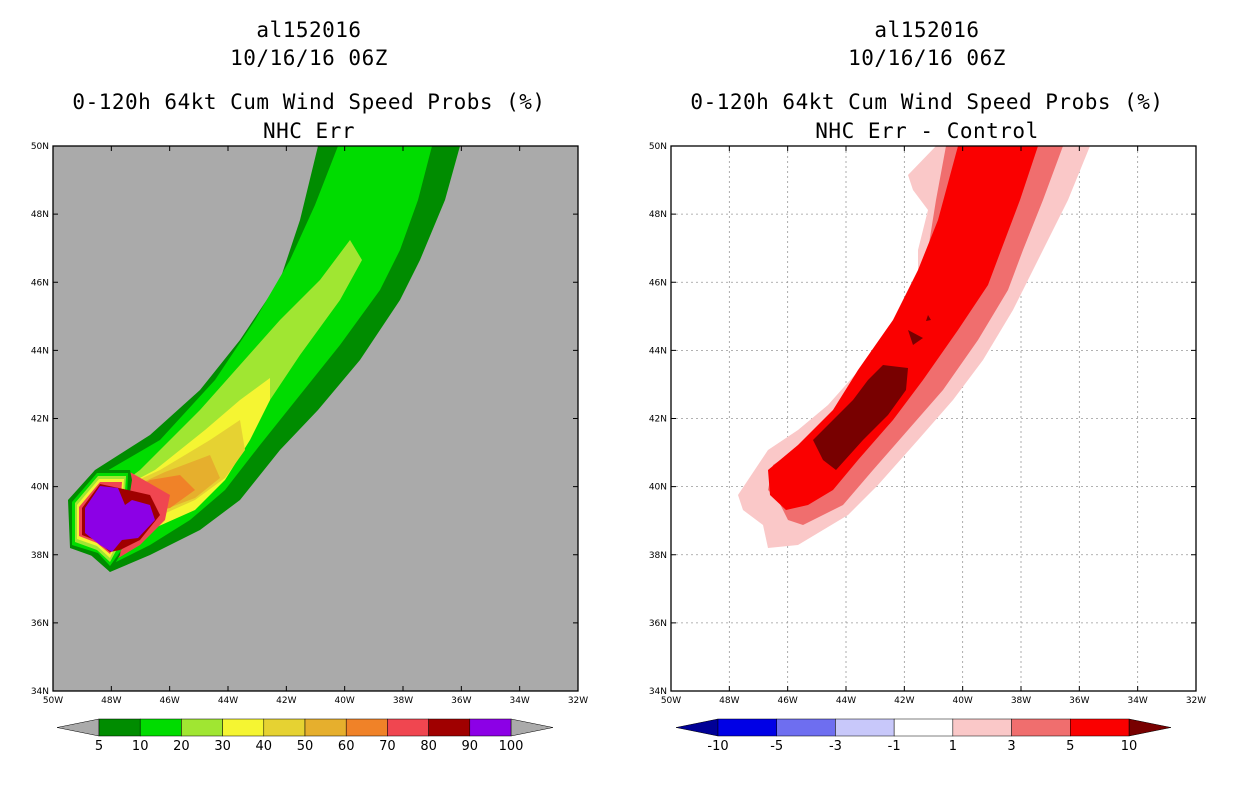 This screenshot has height=800, width=1236. Describe the element at coordinates (914, 347) in the screenshot. I see `difference-contours` at that location.